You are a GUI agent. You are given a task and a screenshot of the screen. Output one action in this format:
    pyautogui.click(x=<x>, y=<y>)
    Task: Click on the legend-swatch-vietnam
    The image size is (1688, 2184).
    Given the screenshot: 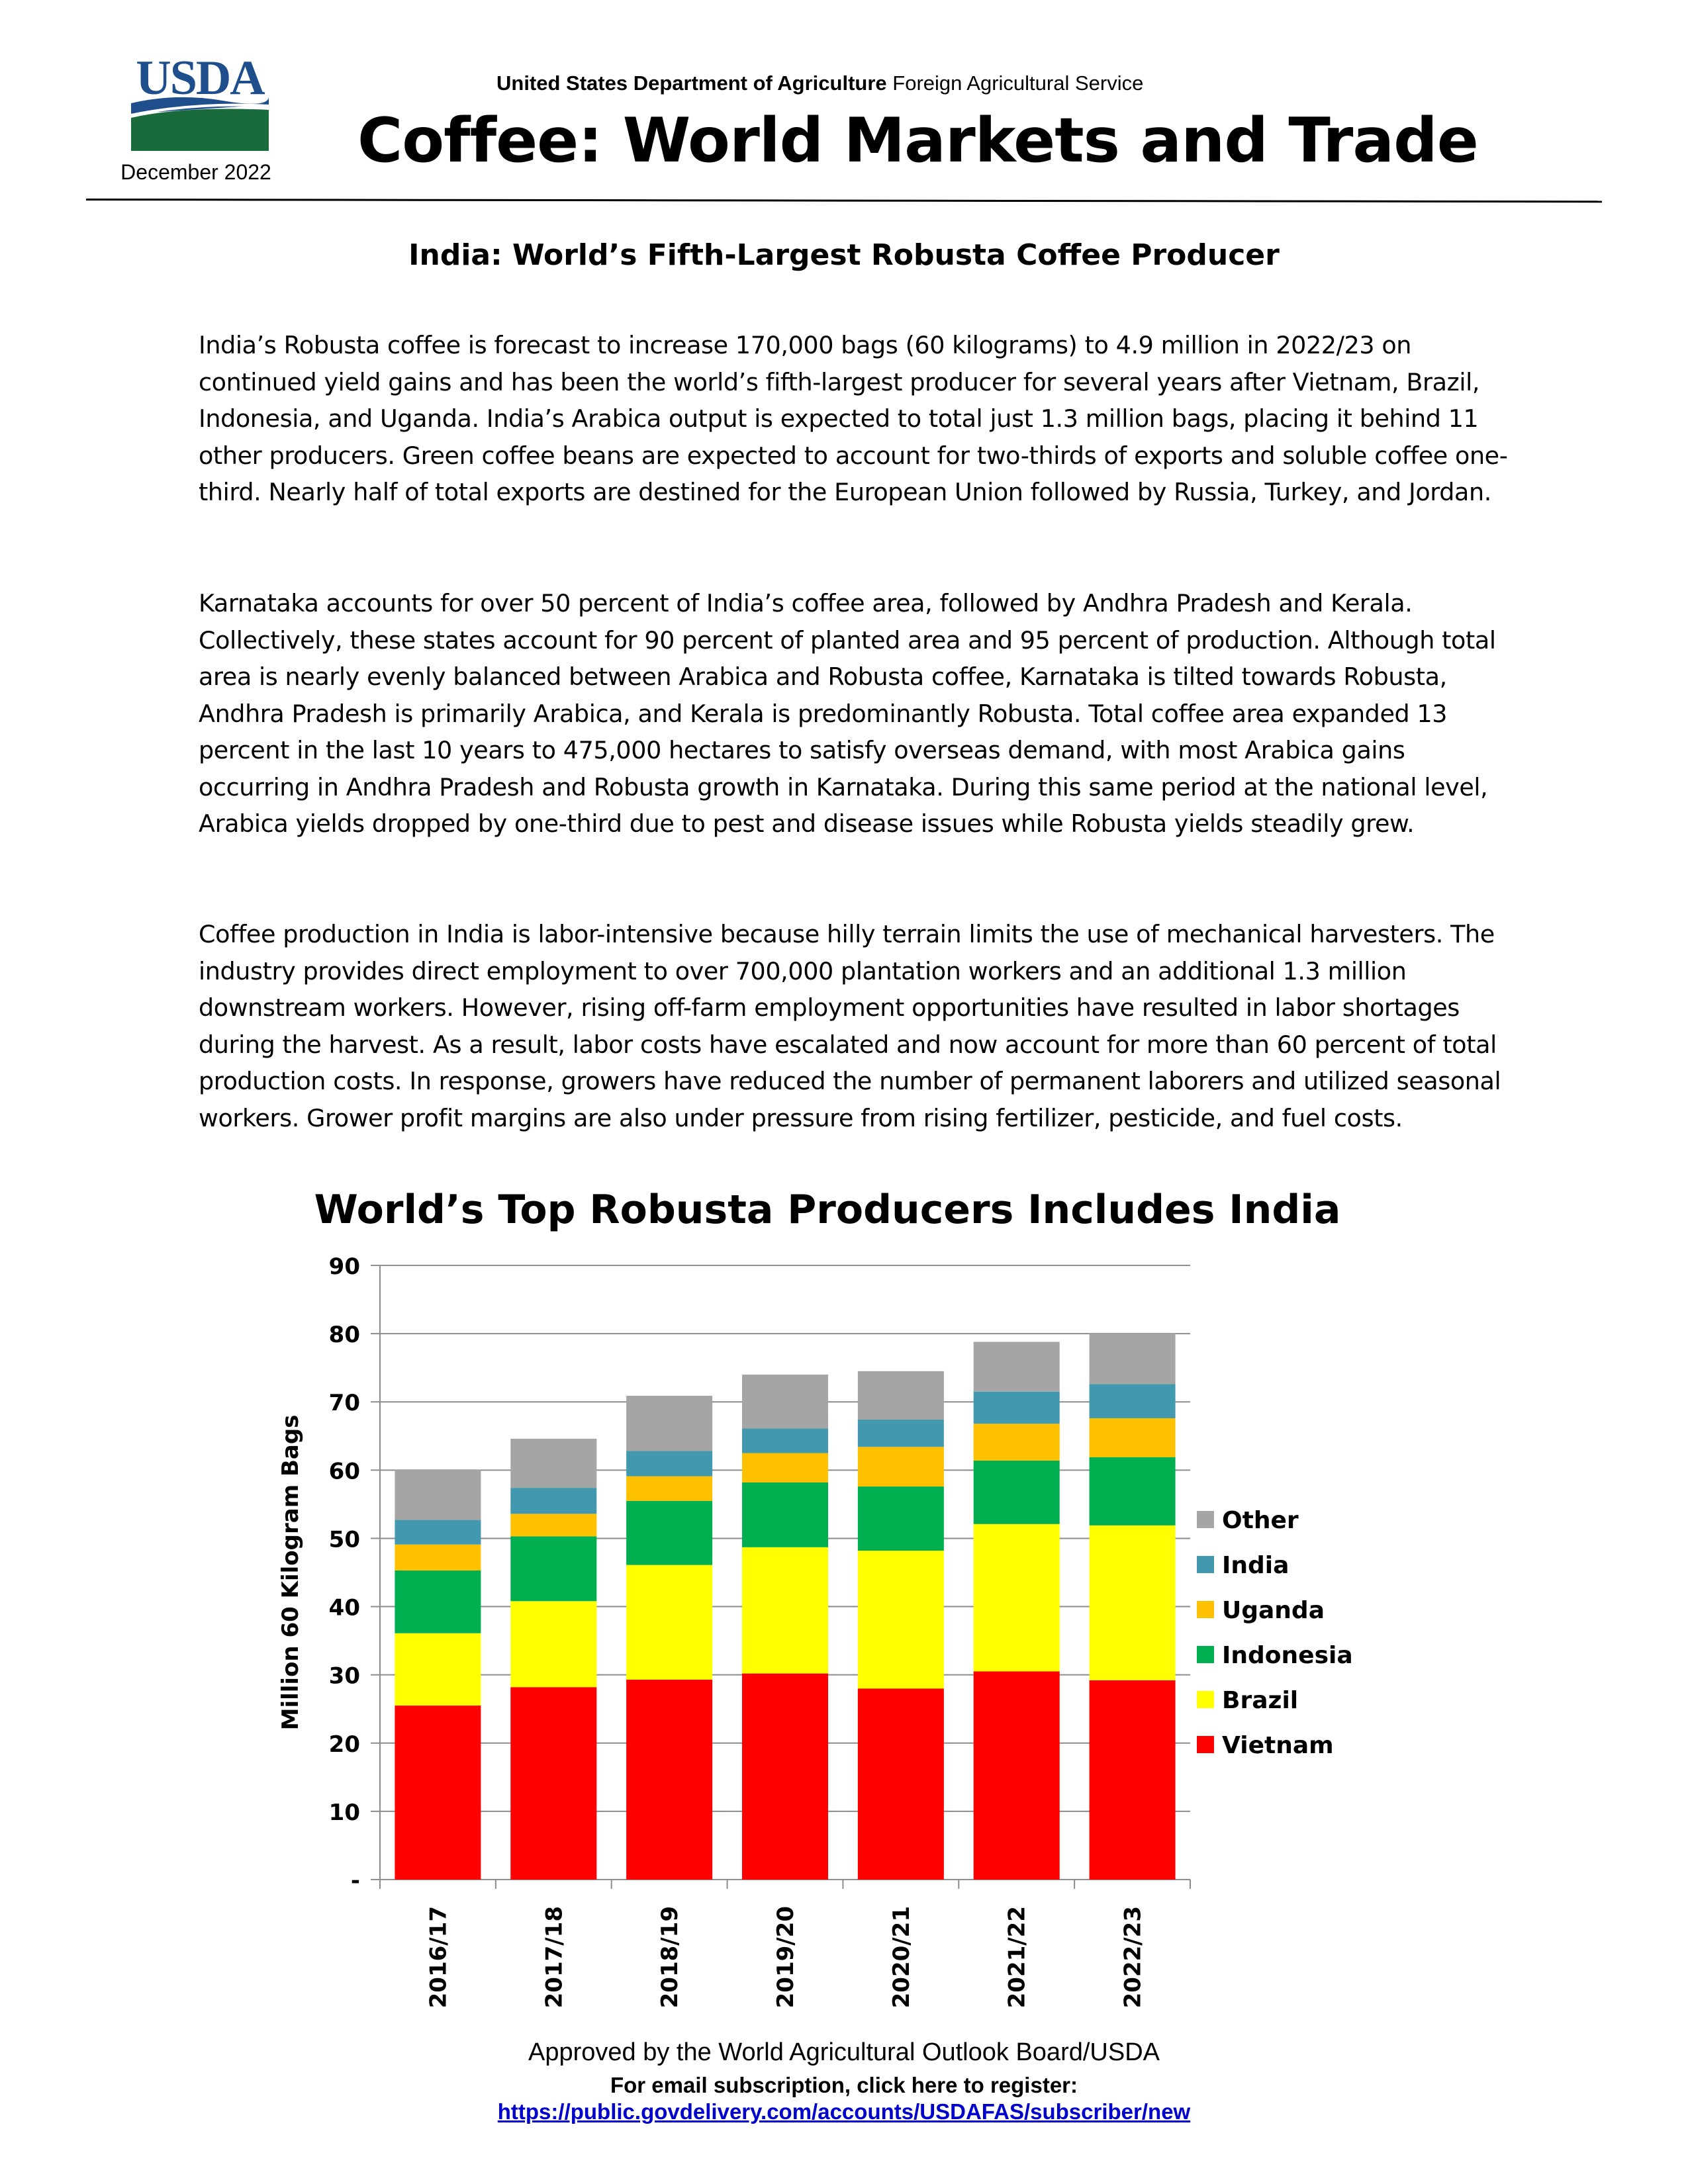 What is the action you would take?
    pyautogui.click(x=1205, y=1744)
    